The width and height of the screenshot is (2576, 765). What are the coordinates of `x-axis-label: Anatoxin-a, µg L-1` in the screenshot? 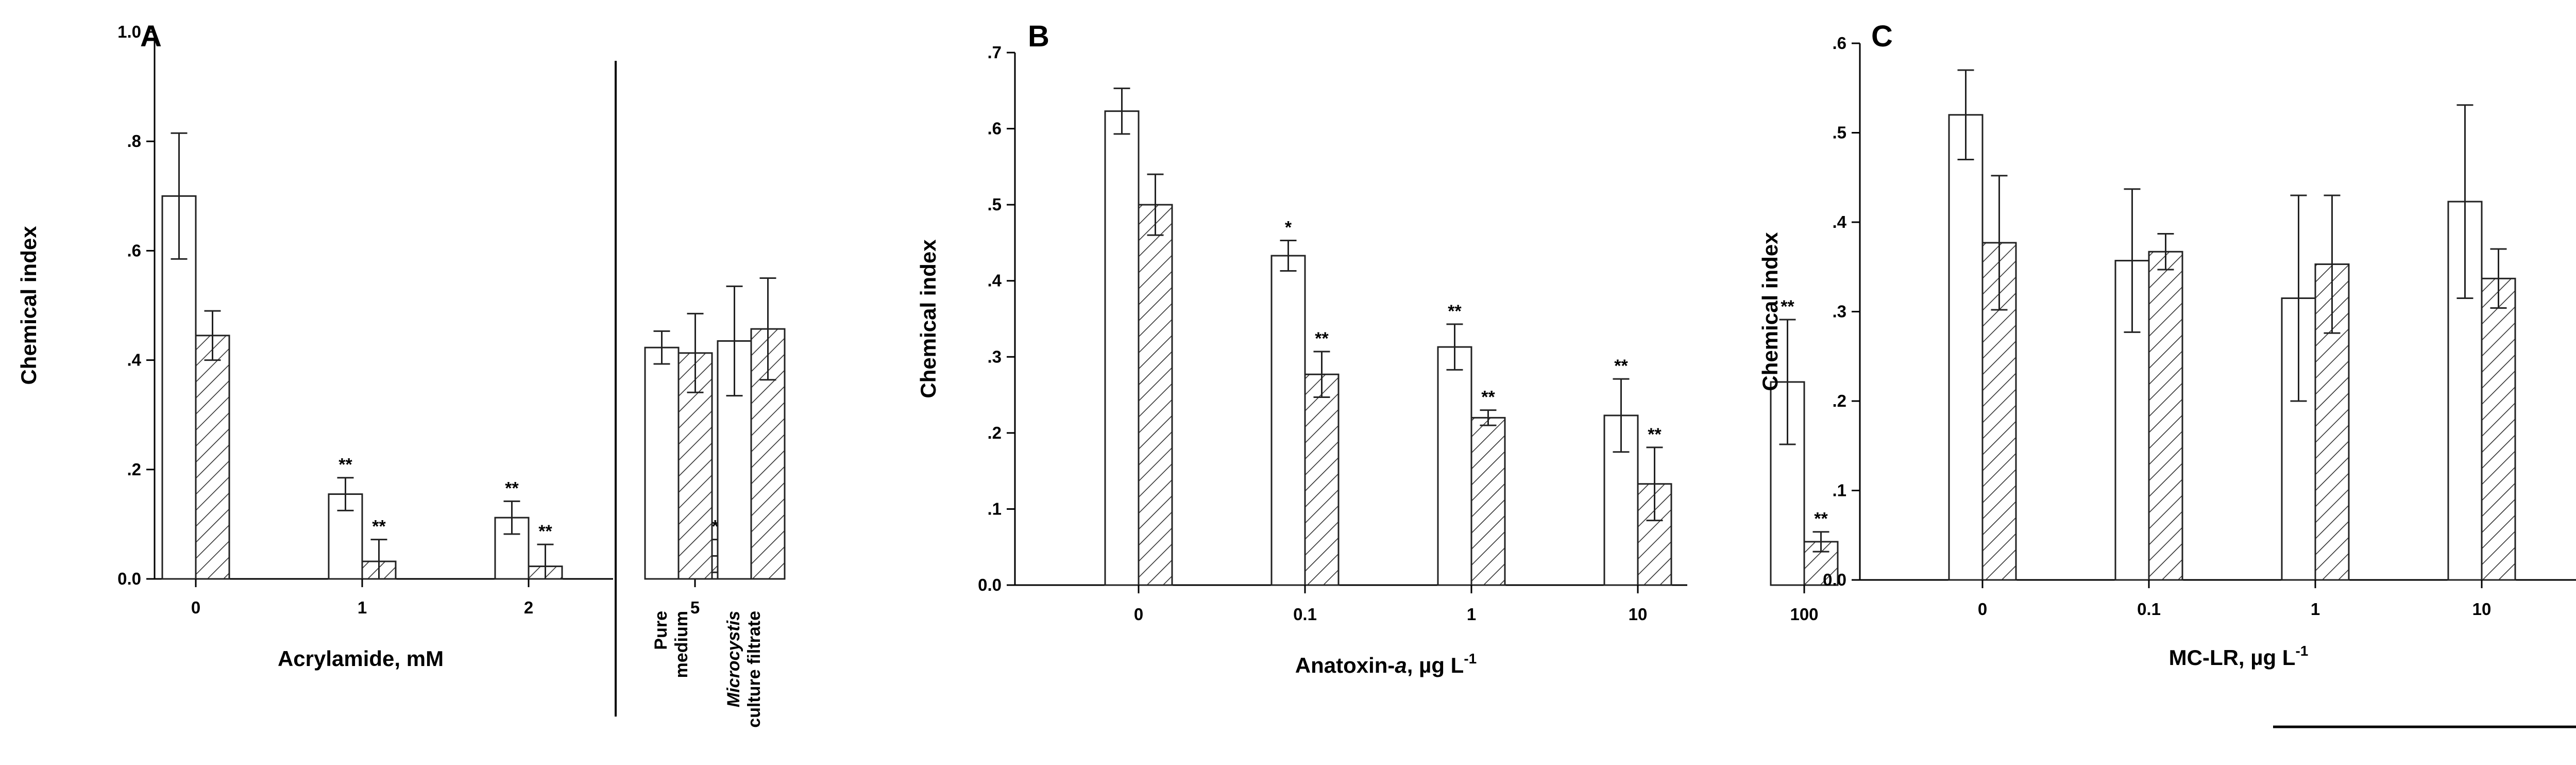 It's located at (1386, 664).